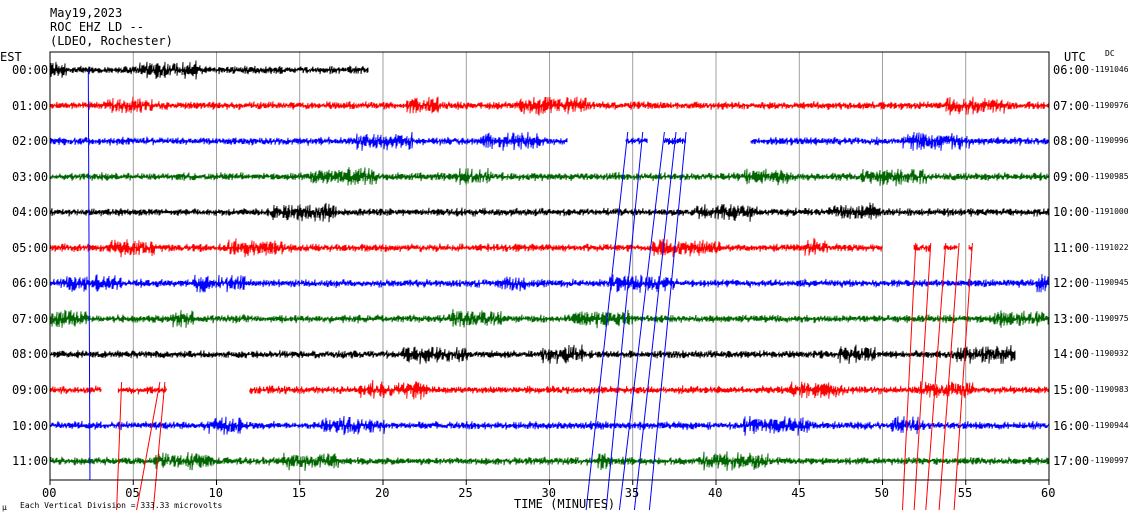  What do you see at coordinates (30, 141) in the screenshot?
I see `est-hour-label: 02:00` at bounding box center [30, 141].